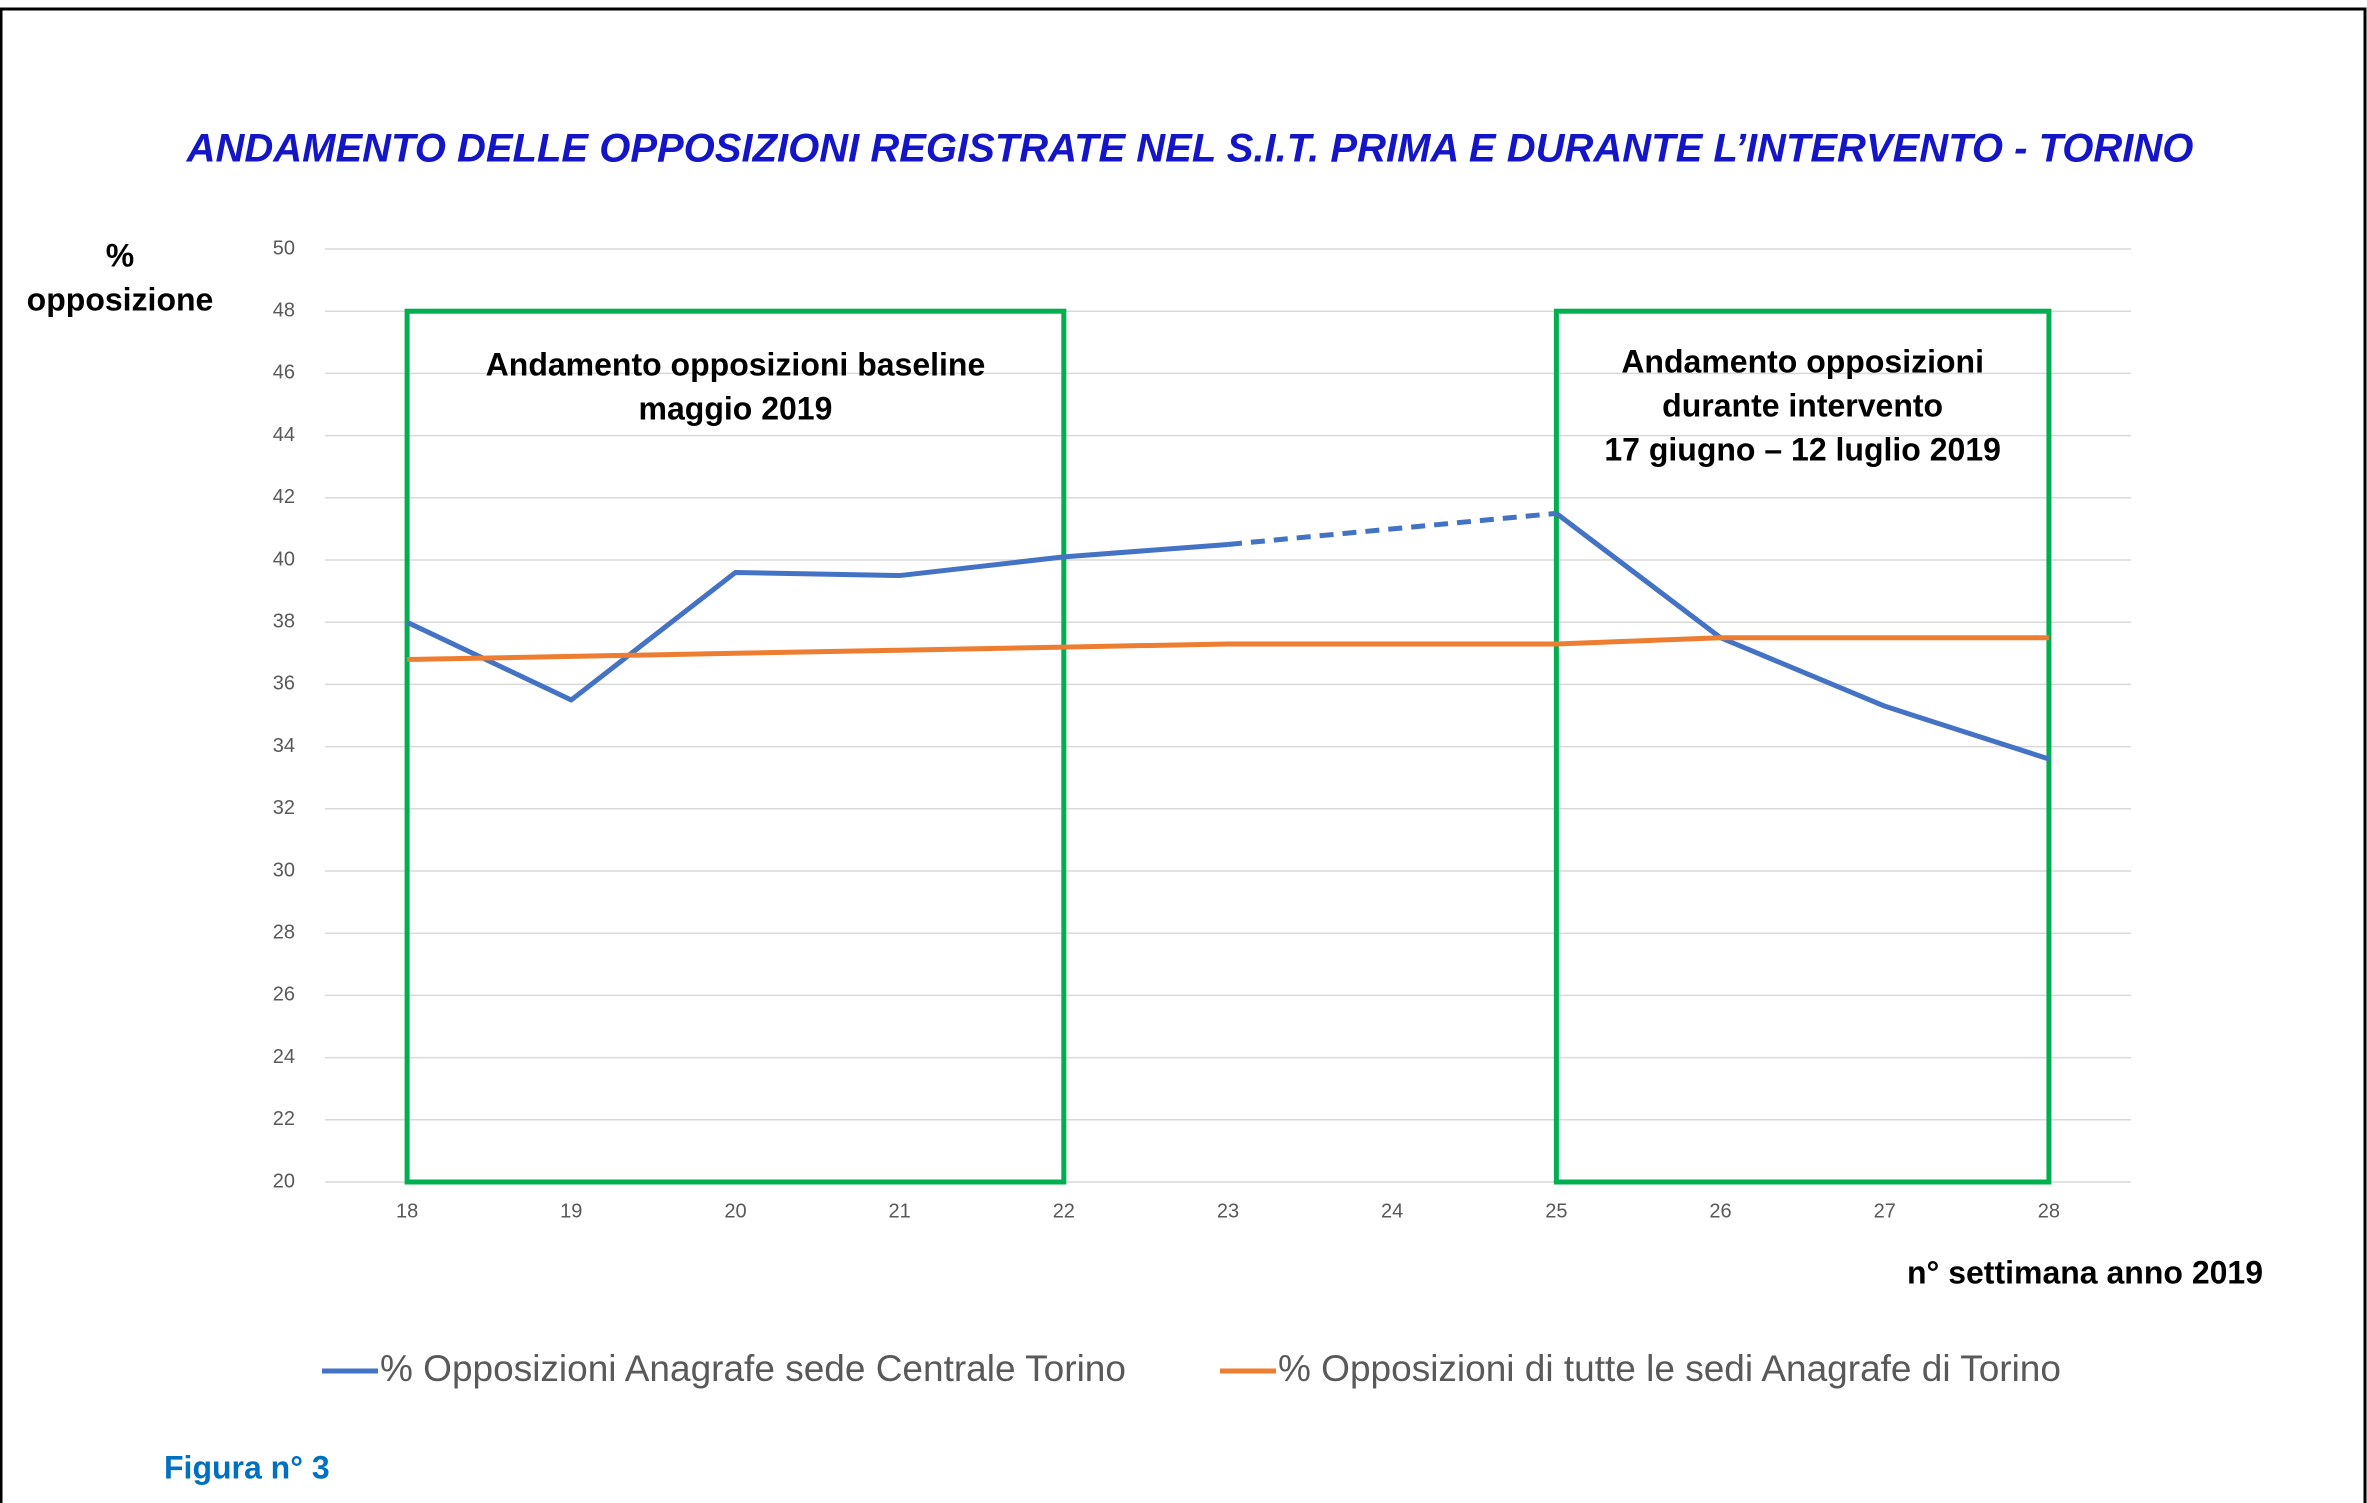 The width and height of the screenshot is (2367, 1503). What do you see at coordinates (1720, 1211) in the screenshot?
I see `x-tick-label: 26` at bounding box center [1720, 1211].